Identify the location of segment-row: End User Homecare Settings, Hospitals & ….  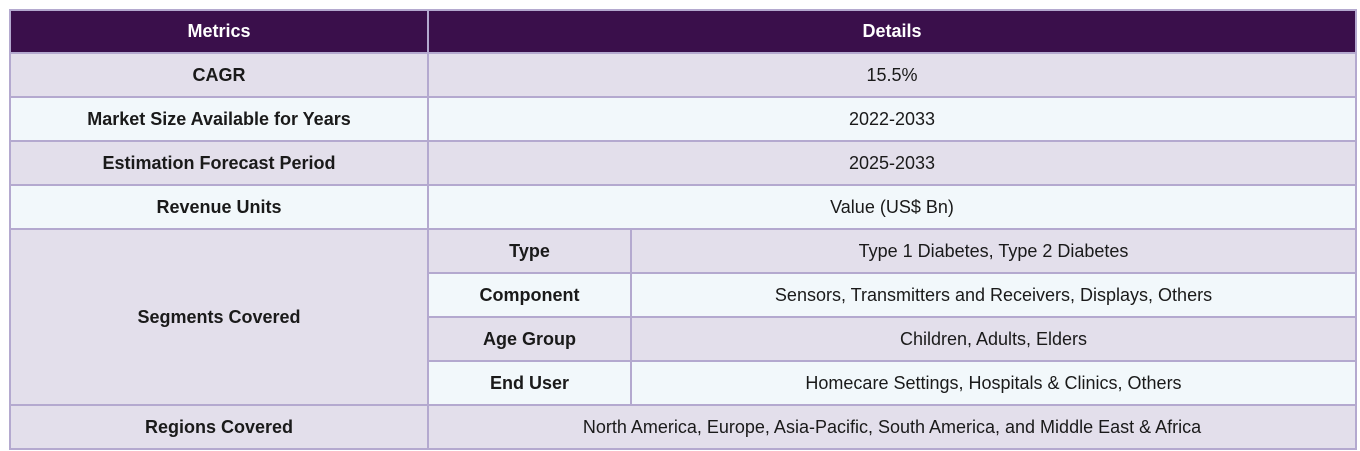
(683, 383).